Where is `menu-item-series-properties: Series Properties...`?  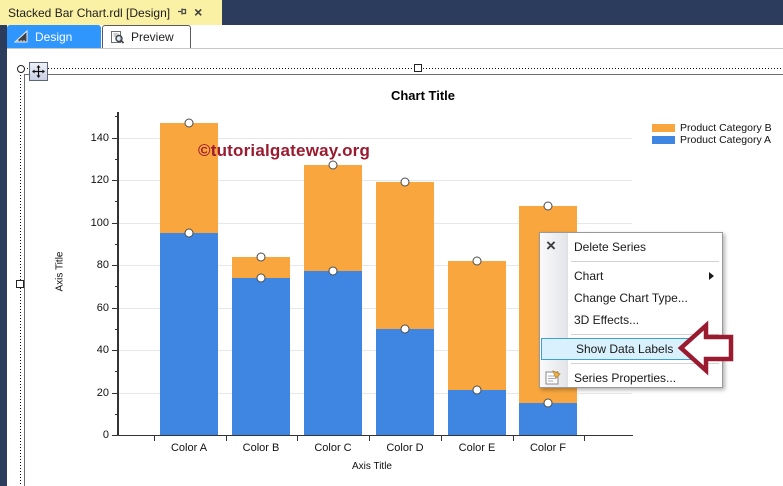 menu-item-series-properties: Series Properties... is located at coordinates (631, 378).